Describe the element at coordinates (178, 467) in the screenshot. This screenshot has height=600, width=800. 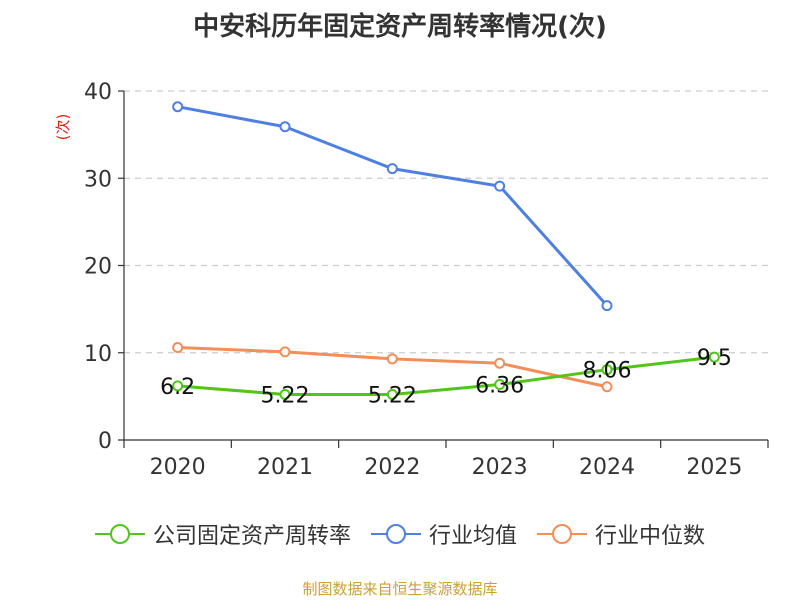
I see `x-tick-label-2020: 2020` at that location.